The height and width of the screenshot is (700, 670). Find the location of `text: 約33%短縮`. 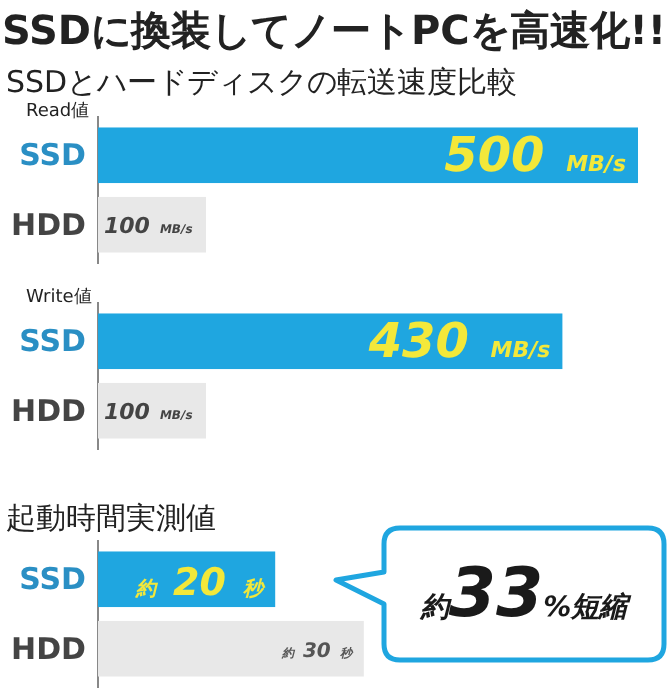

text: 約33%短縮 is located at coordinates (526, 594).